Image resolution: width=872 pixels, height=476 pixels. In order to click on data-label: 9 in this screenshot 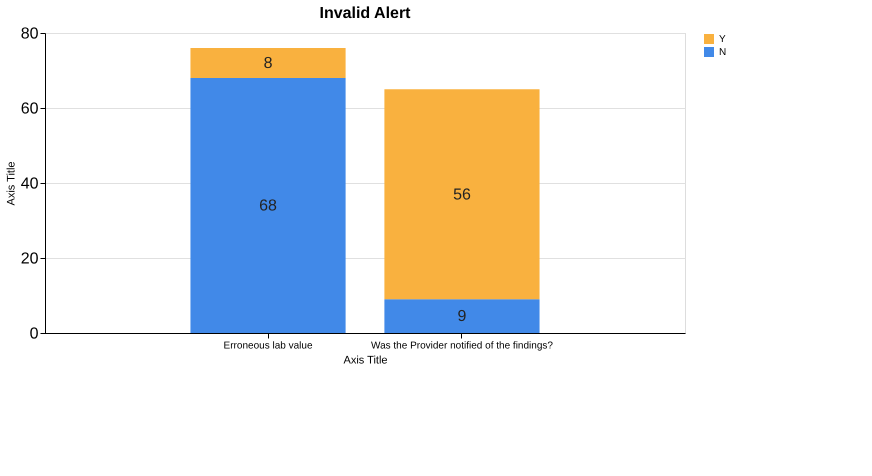, I will do `click(462, 317)`.